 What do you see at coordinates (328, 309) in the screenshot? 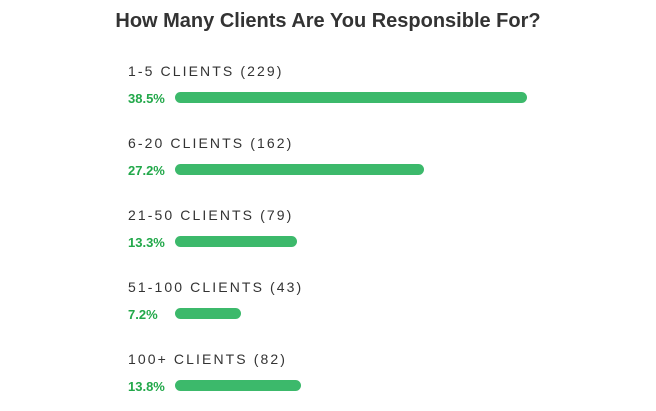
I see `bar-row: 51-100 CLIENTS (43) 7.2%` at bounding box center [328, 309].